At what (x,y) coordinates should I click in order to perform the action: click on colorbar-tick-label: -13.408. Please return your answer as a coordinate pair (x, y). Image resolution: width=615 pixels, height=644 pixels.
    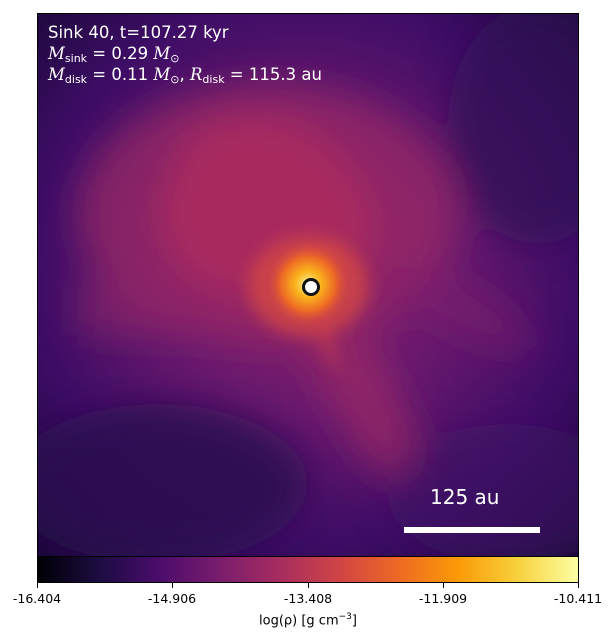
    Looking at the image, I should click on (308, 598).